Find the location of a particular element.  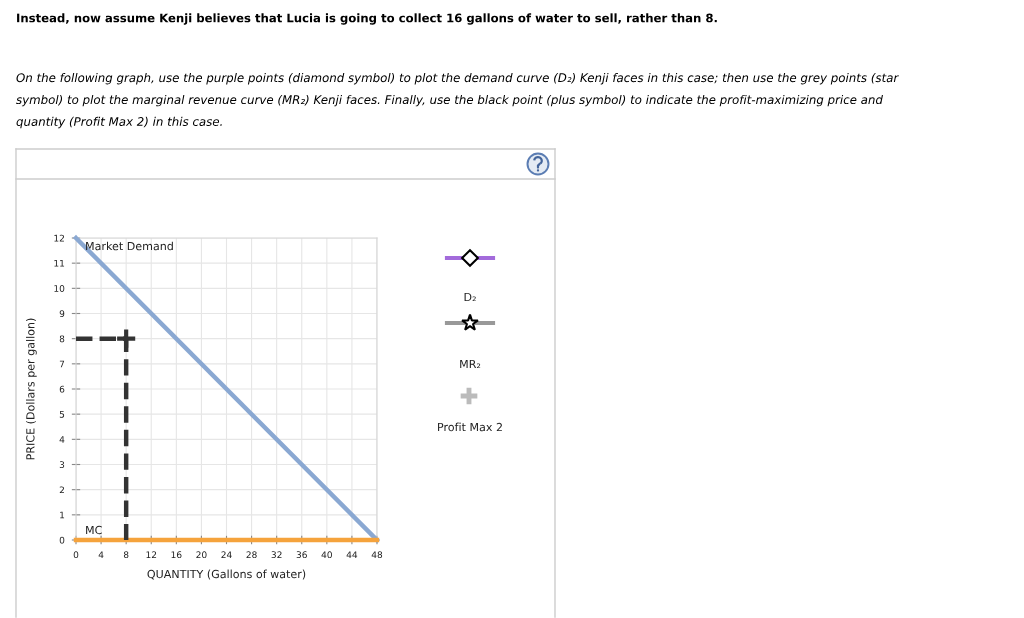

x-tick-label: 40 is located at coordinates (326, 555).